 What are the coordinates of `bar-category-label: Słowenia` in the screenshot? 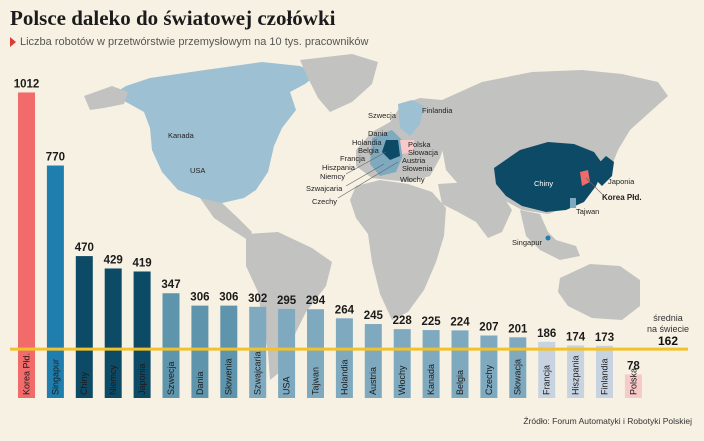 It's located at (229, 376).